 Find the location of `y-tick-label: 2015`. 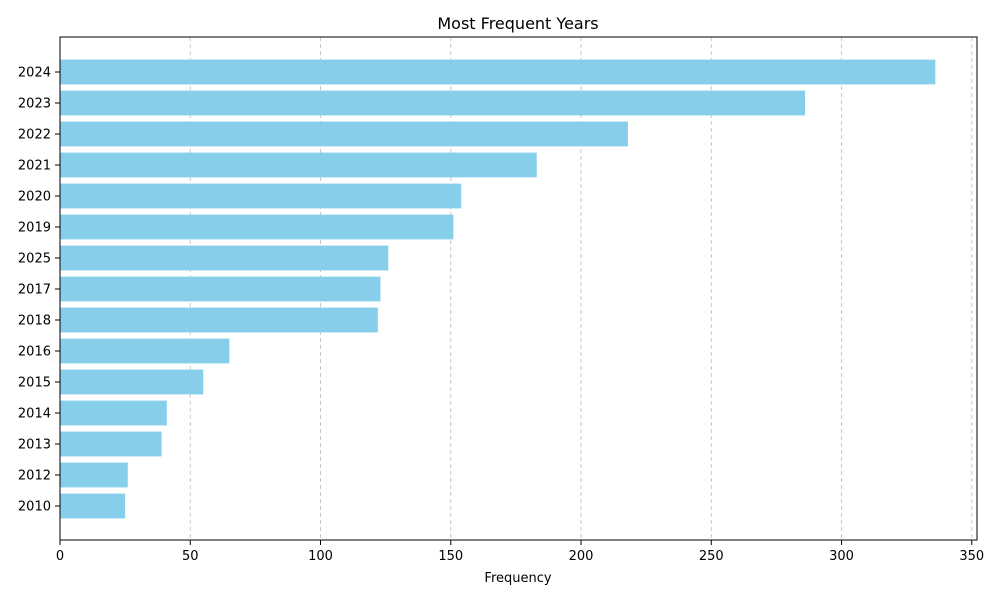

y-tick-label: 2015 is located at coordinates (34, 383).